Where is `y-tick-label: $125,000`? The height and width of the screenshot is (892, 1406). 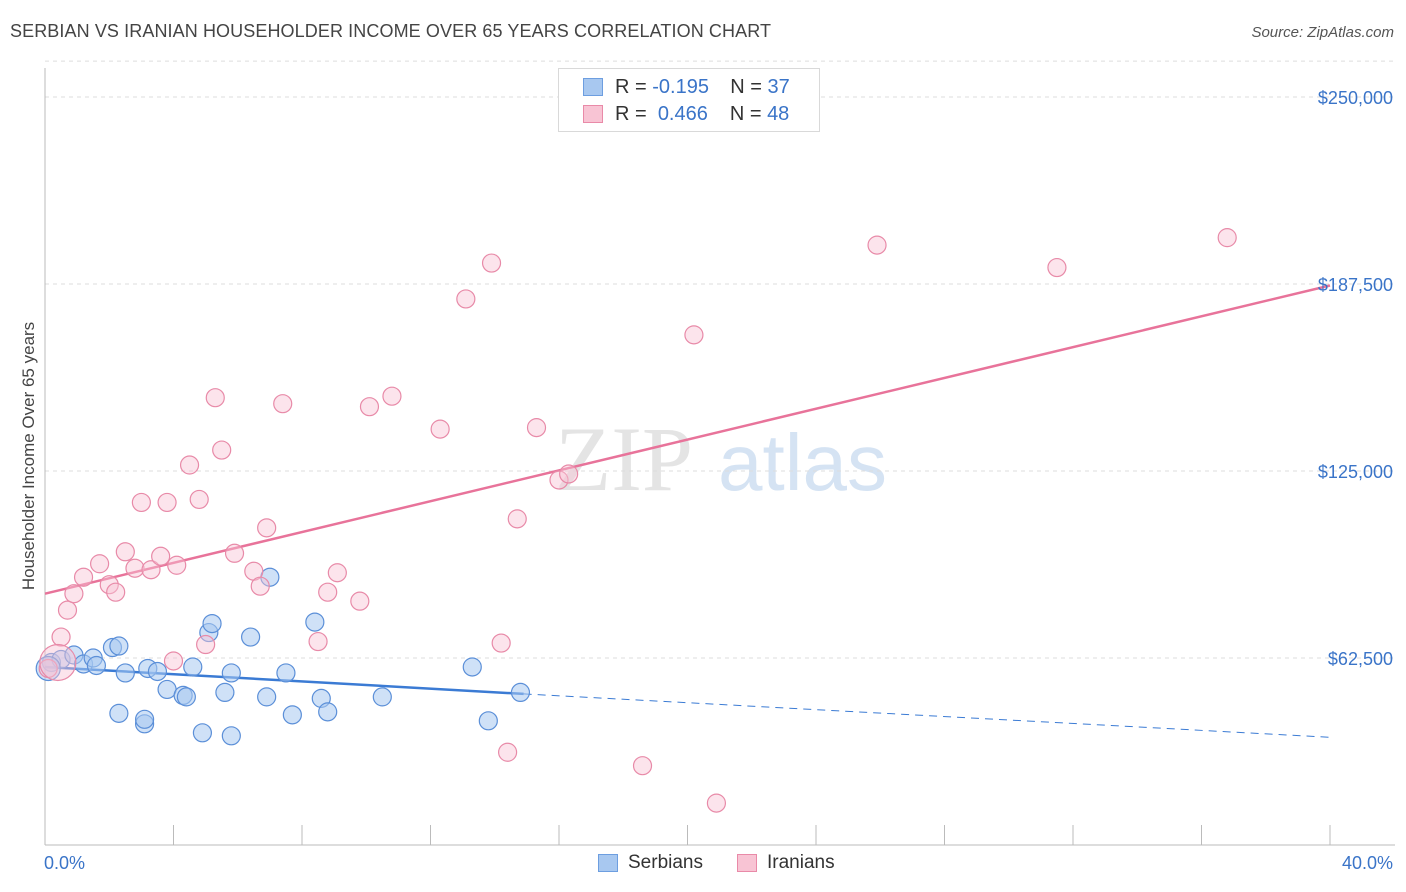 y-tick-label: $125,000 is located at coordinates (1355, 472).